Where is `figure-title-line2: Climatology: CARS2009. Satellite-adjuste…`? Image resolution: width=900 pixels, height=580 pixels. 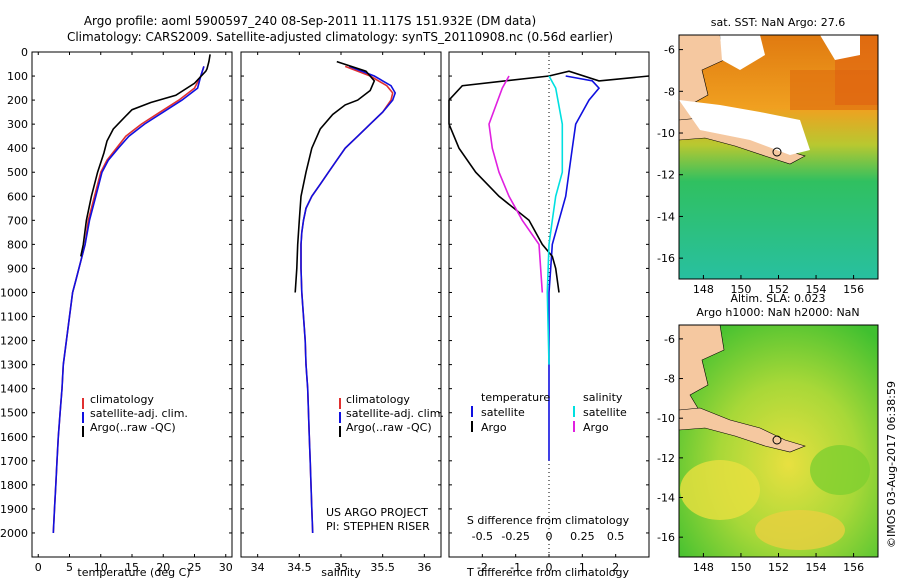 figure-title-line2: Climatology: CARS2009. Satellite-adjuste… is located at coordinates (340, 37).